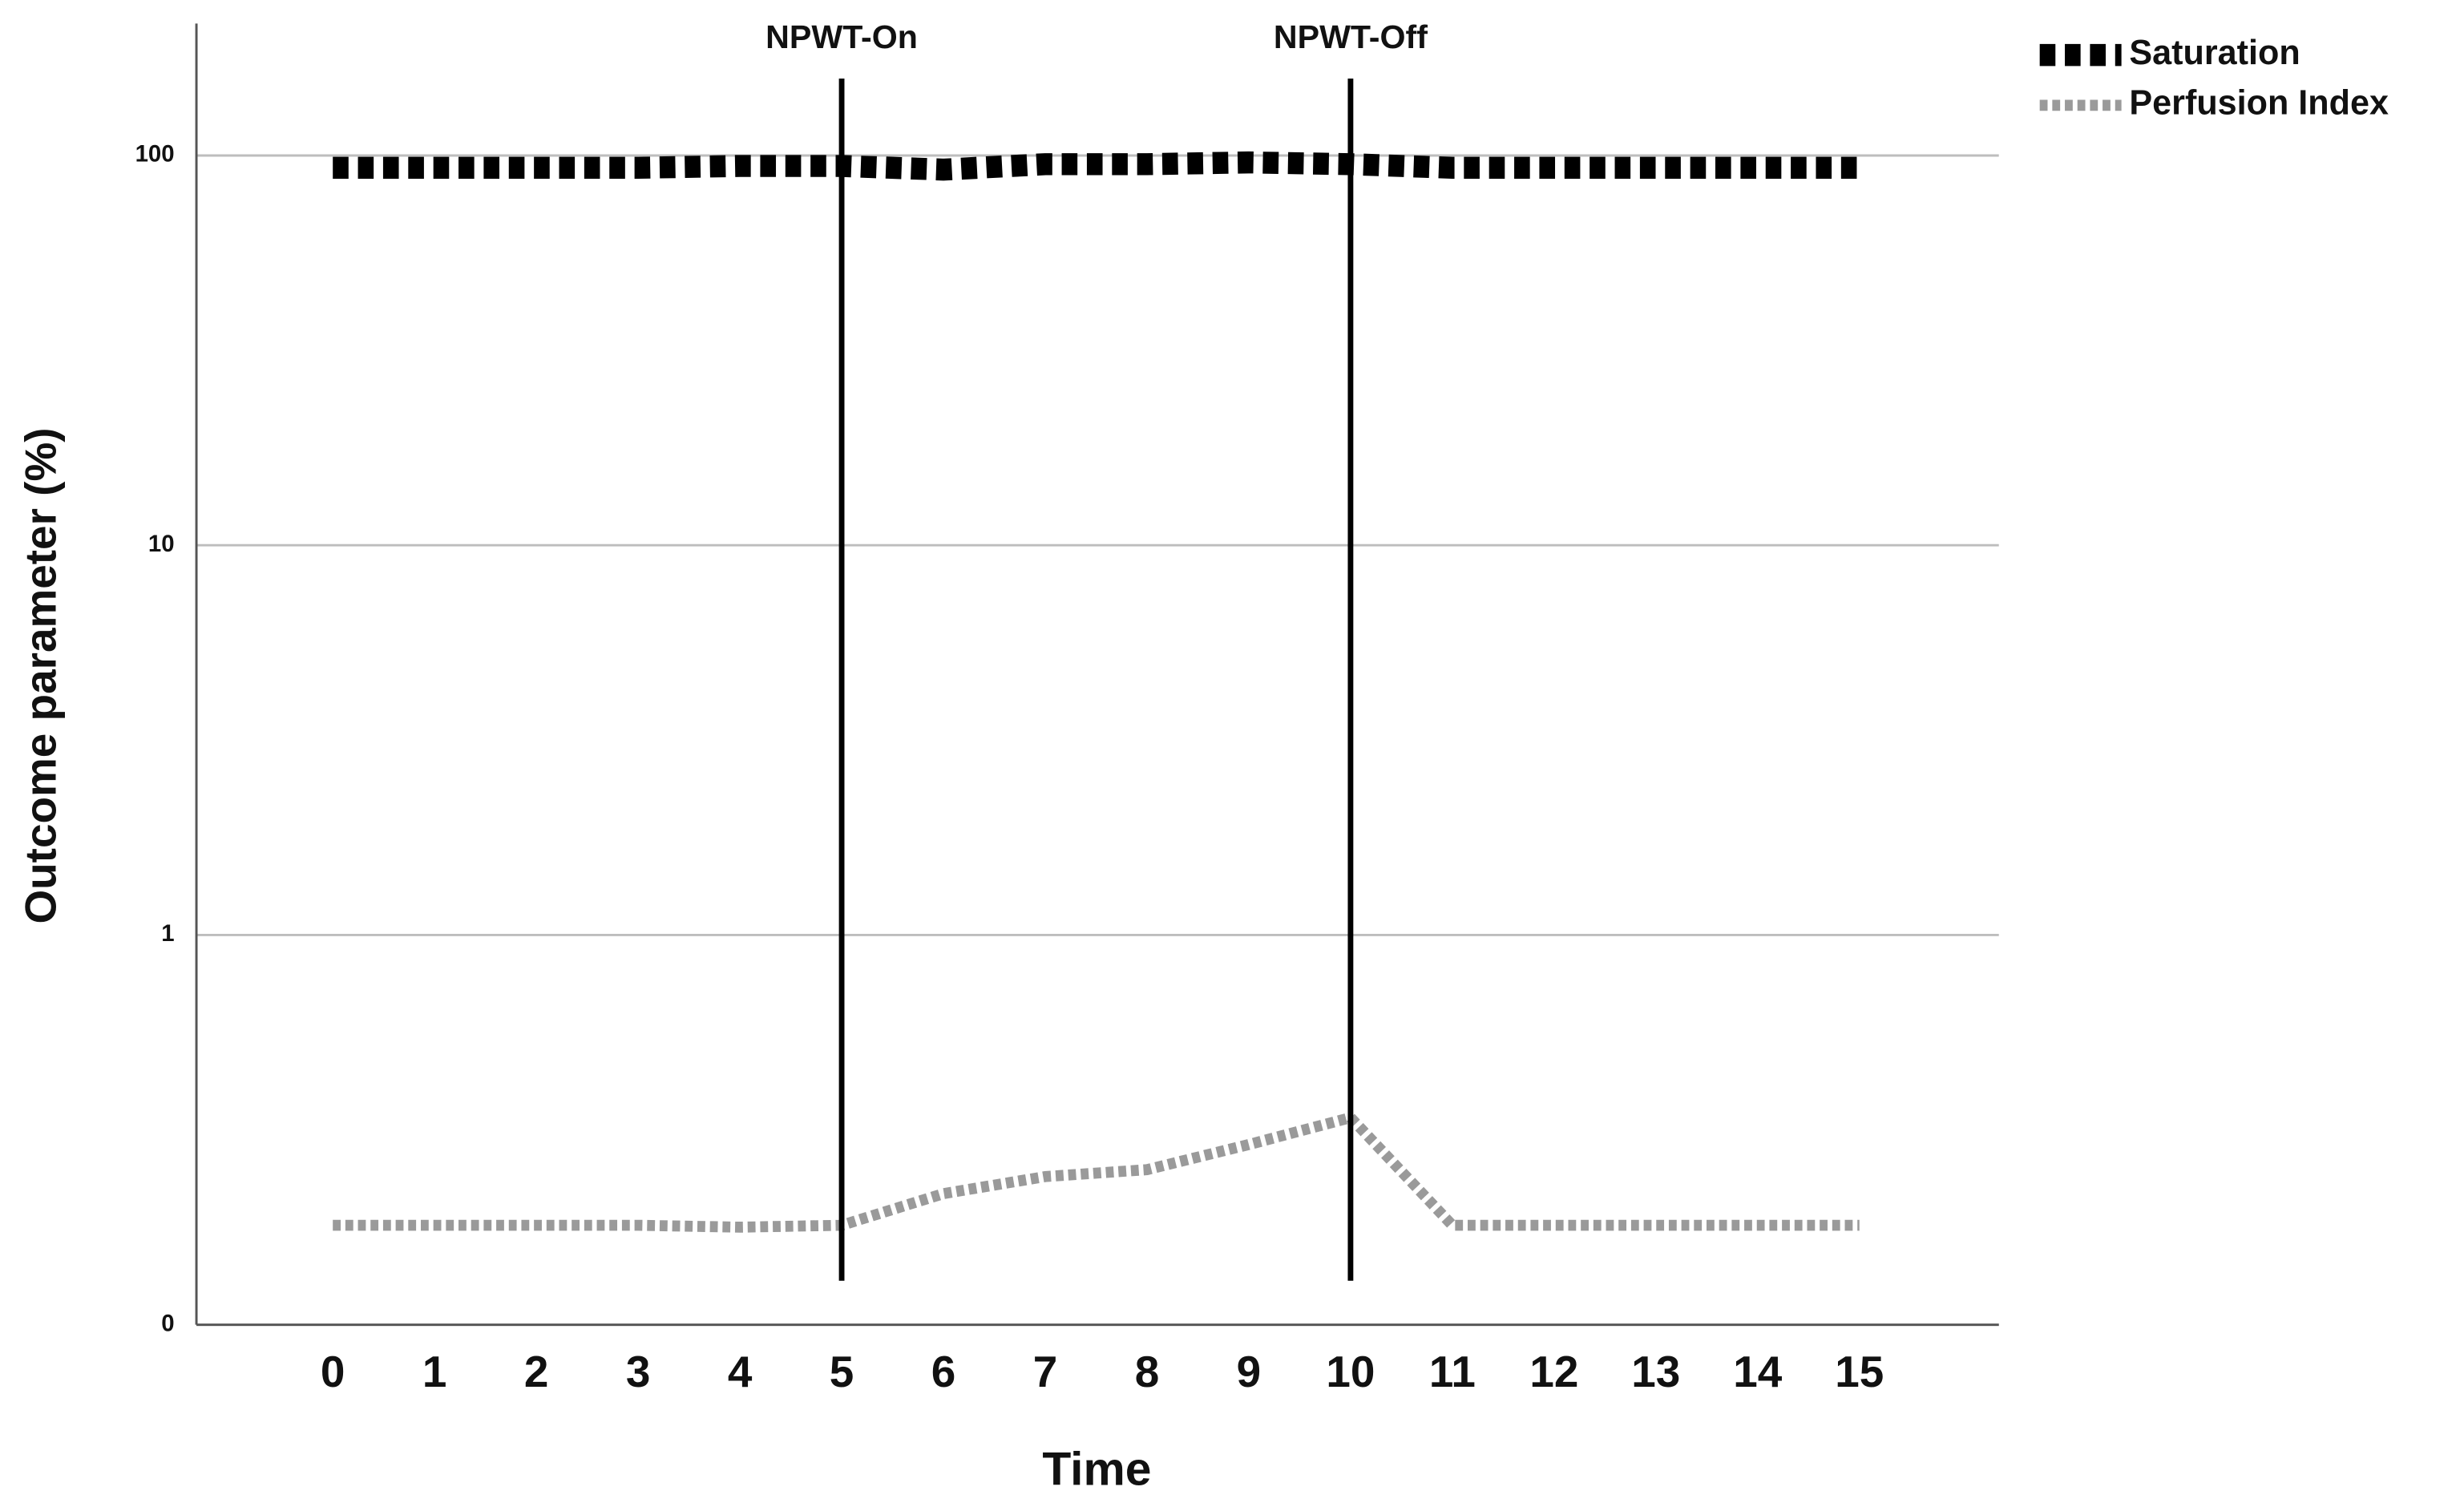 The image size is (2464, 1511). I want to click on y-tick-label: 100, so click(155, 154).